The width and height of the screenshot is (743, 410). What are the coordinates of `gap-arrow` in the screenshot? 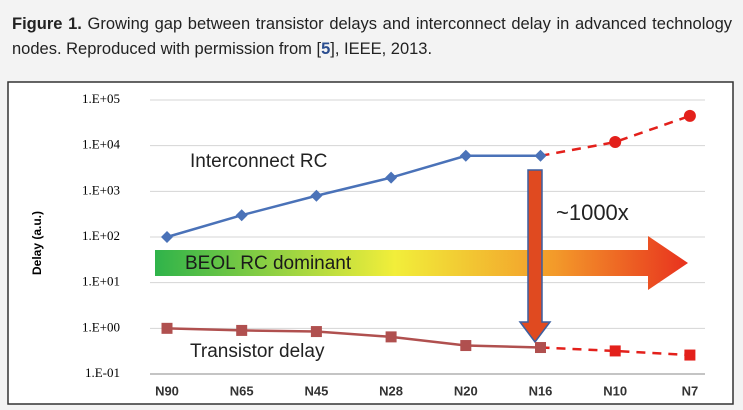 It's located at (535, 256).